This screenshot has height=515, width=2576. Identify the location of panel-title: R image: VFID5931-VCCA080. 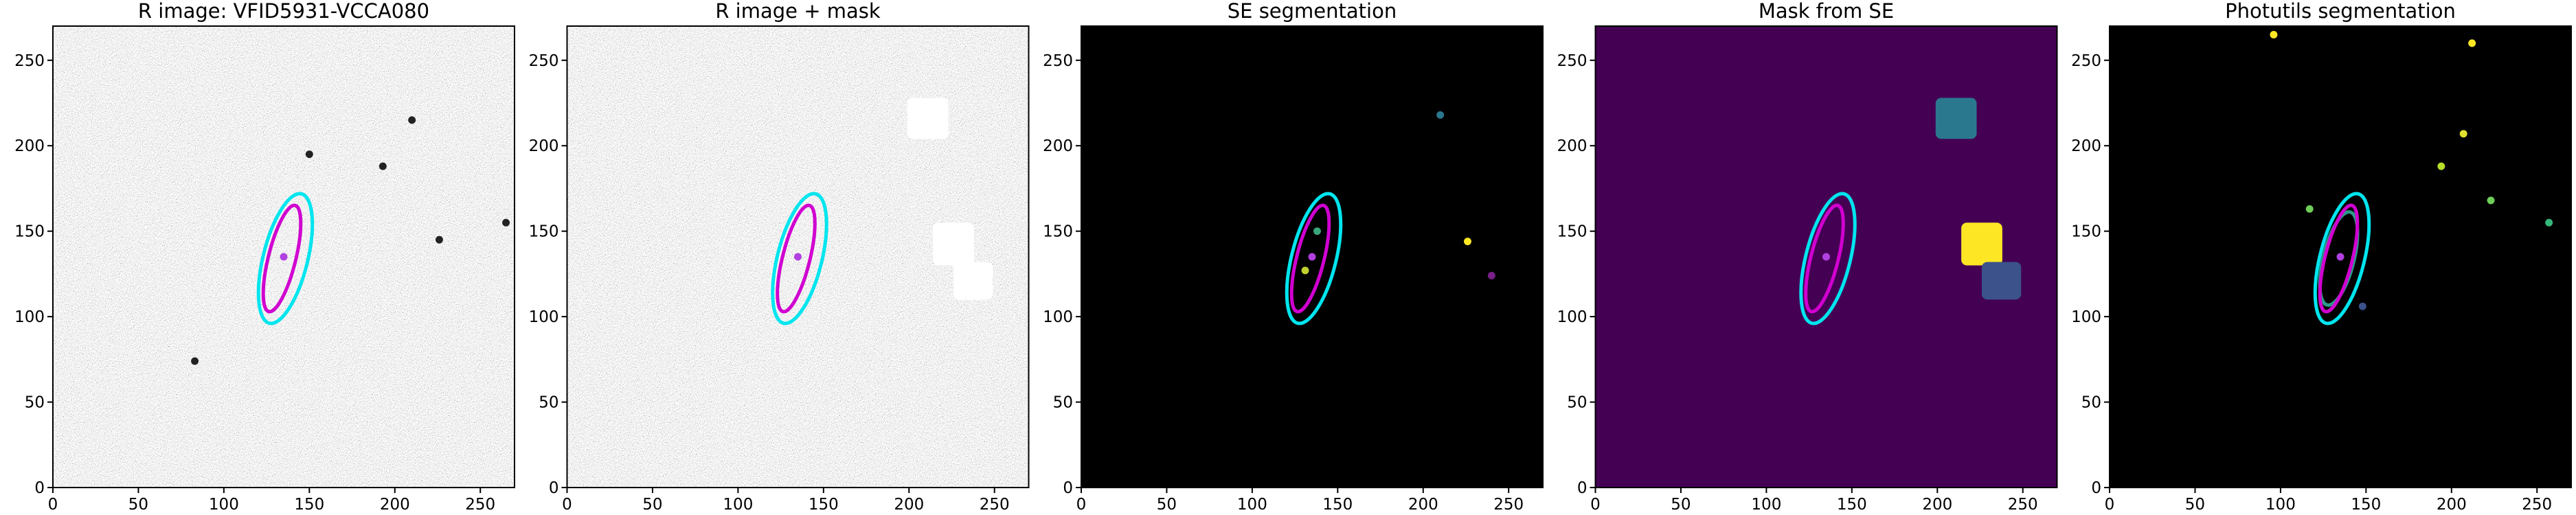
(283, 11).